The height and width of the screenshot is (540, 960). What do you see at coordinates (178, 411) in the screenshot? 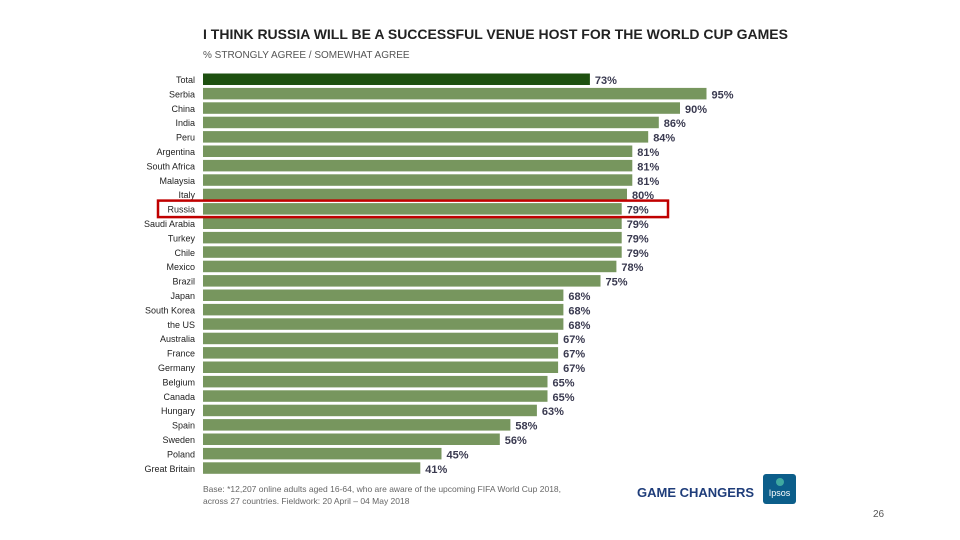
I see `category-label-hungary: Hungary` at bounding box center [178, 411].